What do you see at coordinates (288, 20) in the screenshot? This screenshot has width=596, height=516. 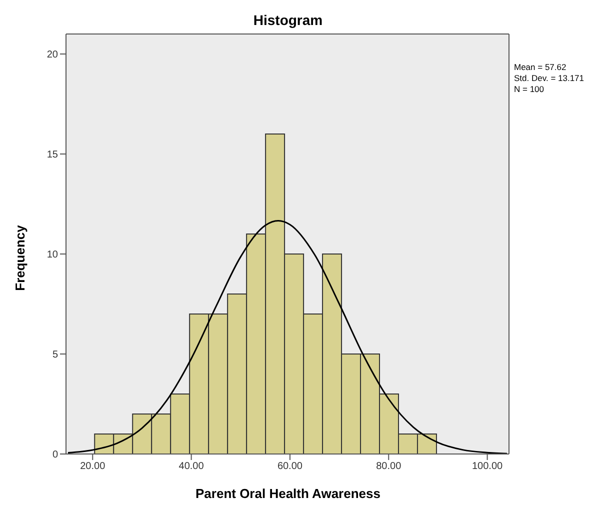 I see `chart-title: Histogram` at bounding box center [288, 20].